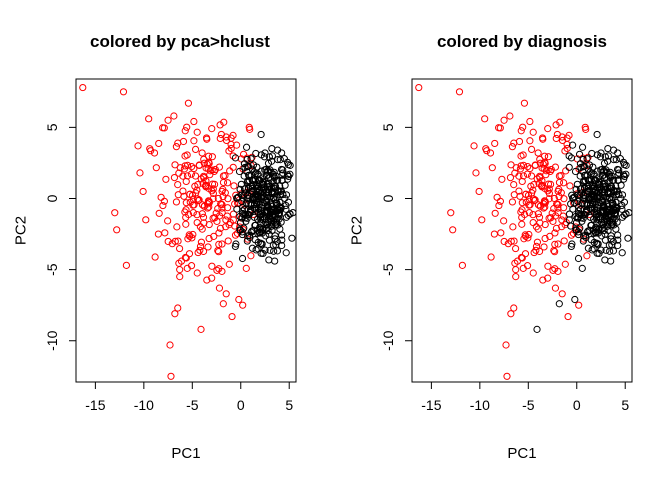 The height and width of the screenshot is (480, 672). I want to click on x-tick-label: 0, so click(241, 405).